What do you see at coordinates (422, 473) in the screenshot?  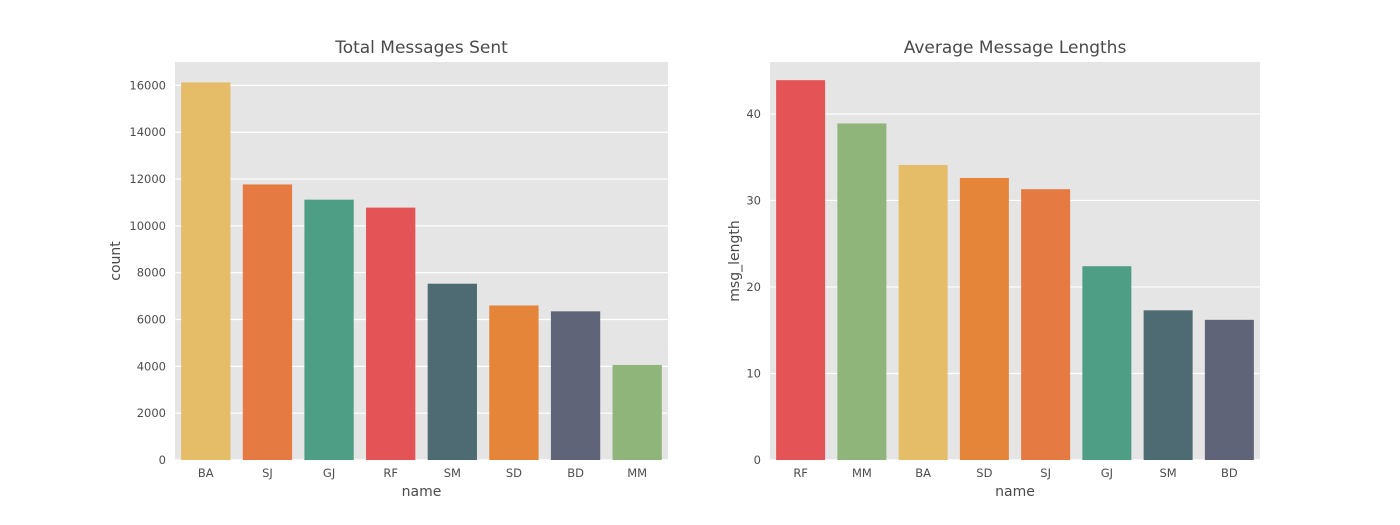 I see `x-tick-labels: BA SJ GJ RF SM SD BD MM` at bounding box center [422, 473].